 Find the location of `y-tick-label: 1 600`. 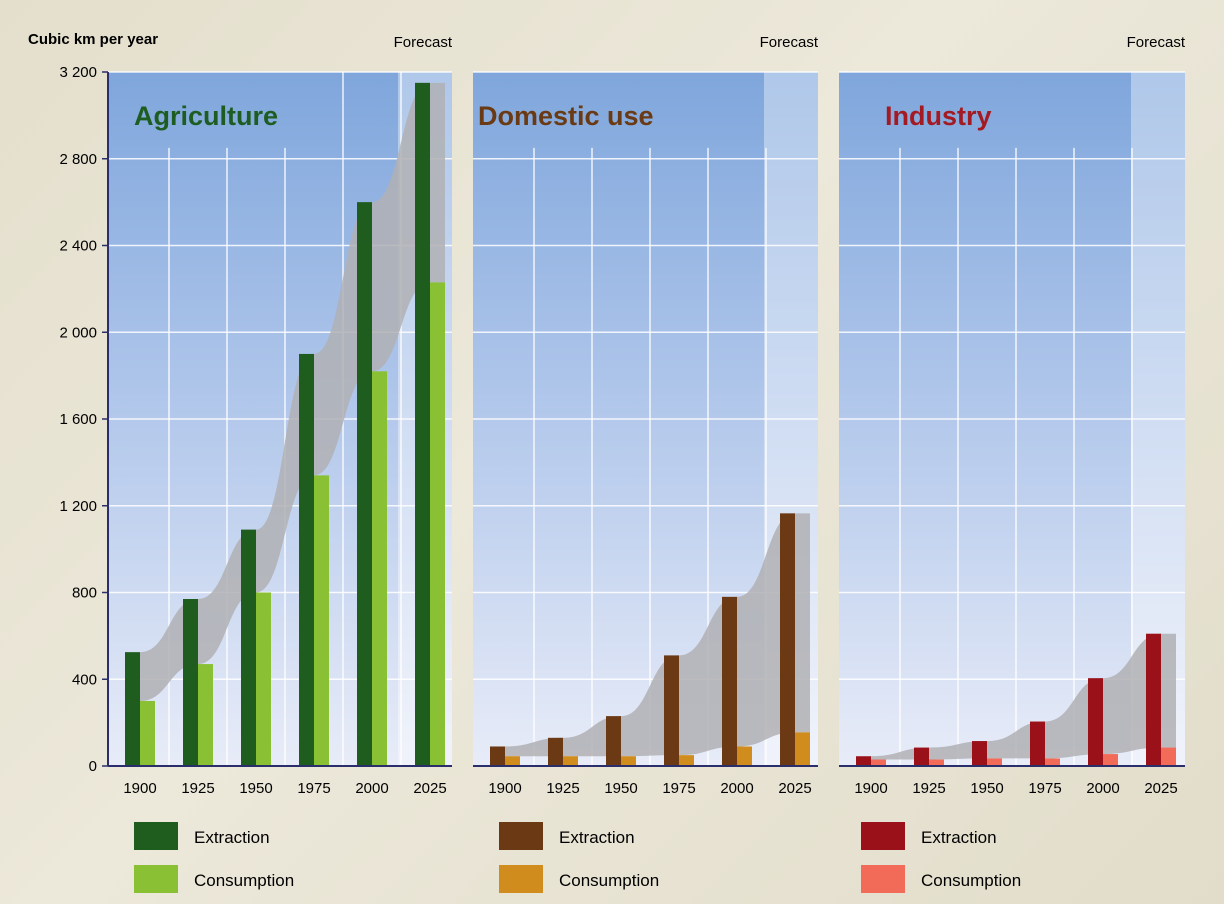

y-tick-label: 1 600 is located at coordinates (78, 419).